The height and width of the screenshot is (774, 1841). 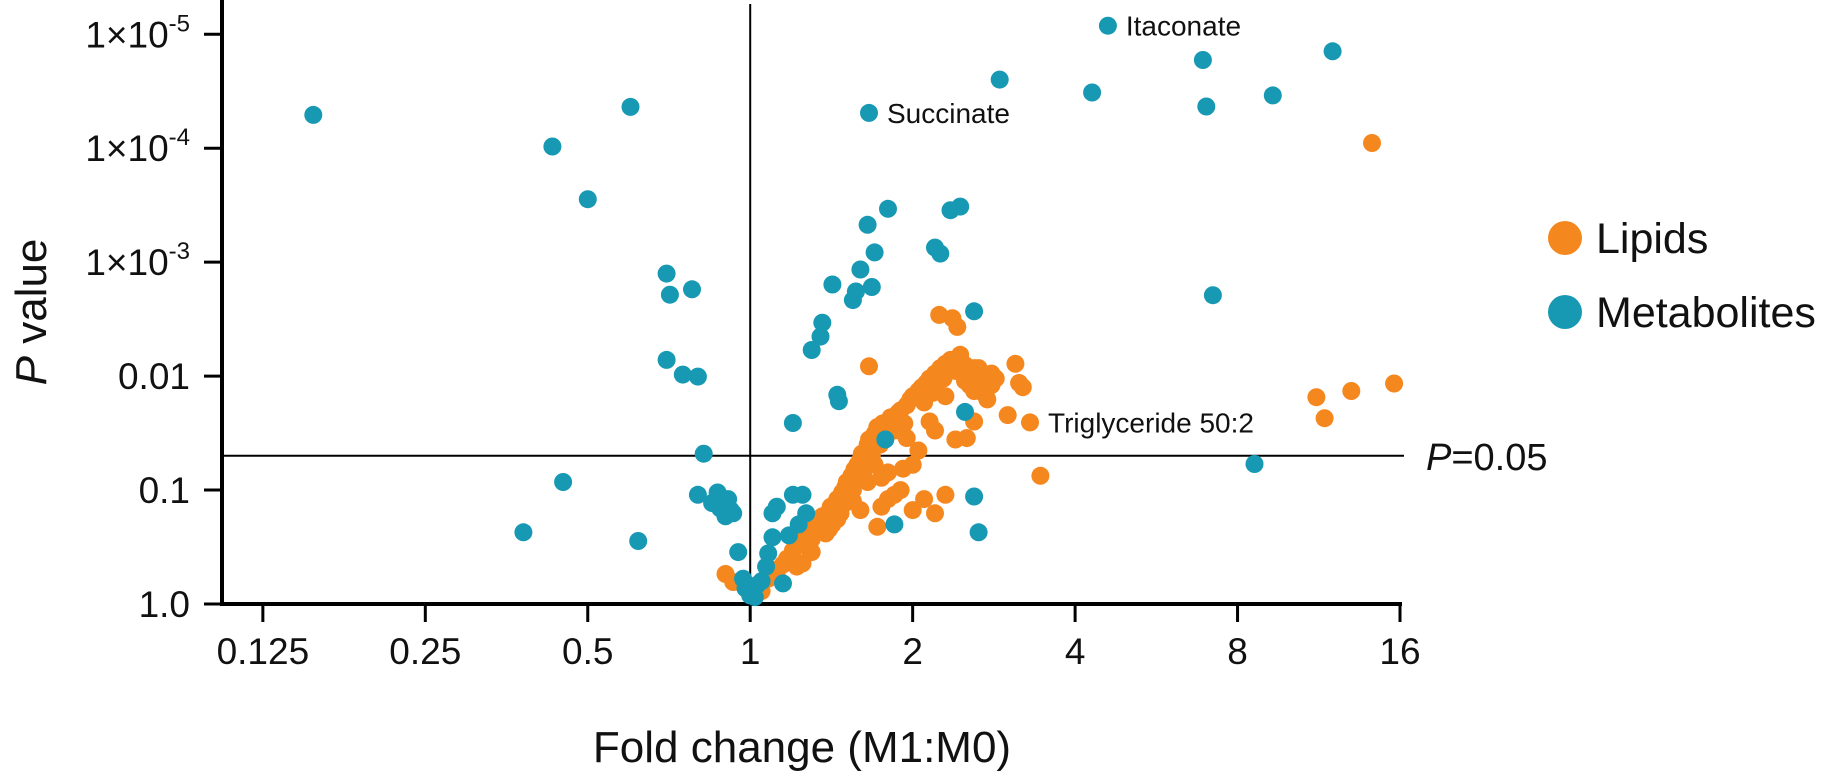 What do you see at coordinates (1151, 422) in the screenshot?
I see `annotation-label: Triglyceride 50:2` at bounding box center [1151, 422].